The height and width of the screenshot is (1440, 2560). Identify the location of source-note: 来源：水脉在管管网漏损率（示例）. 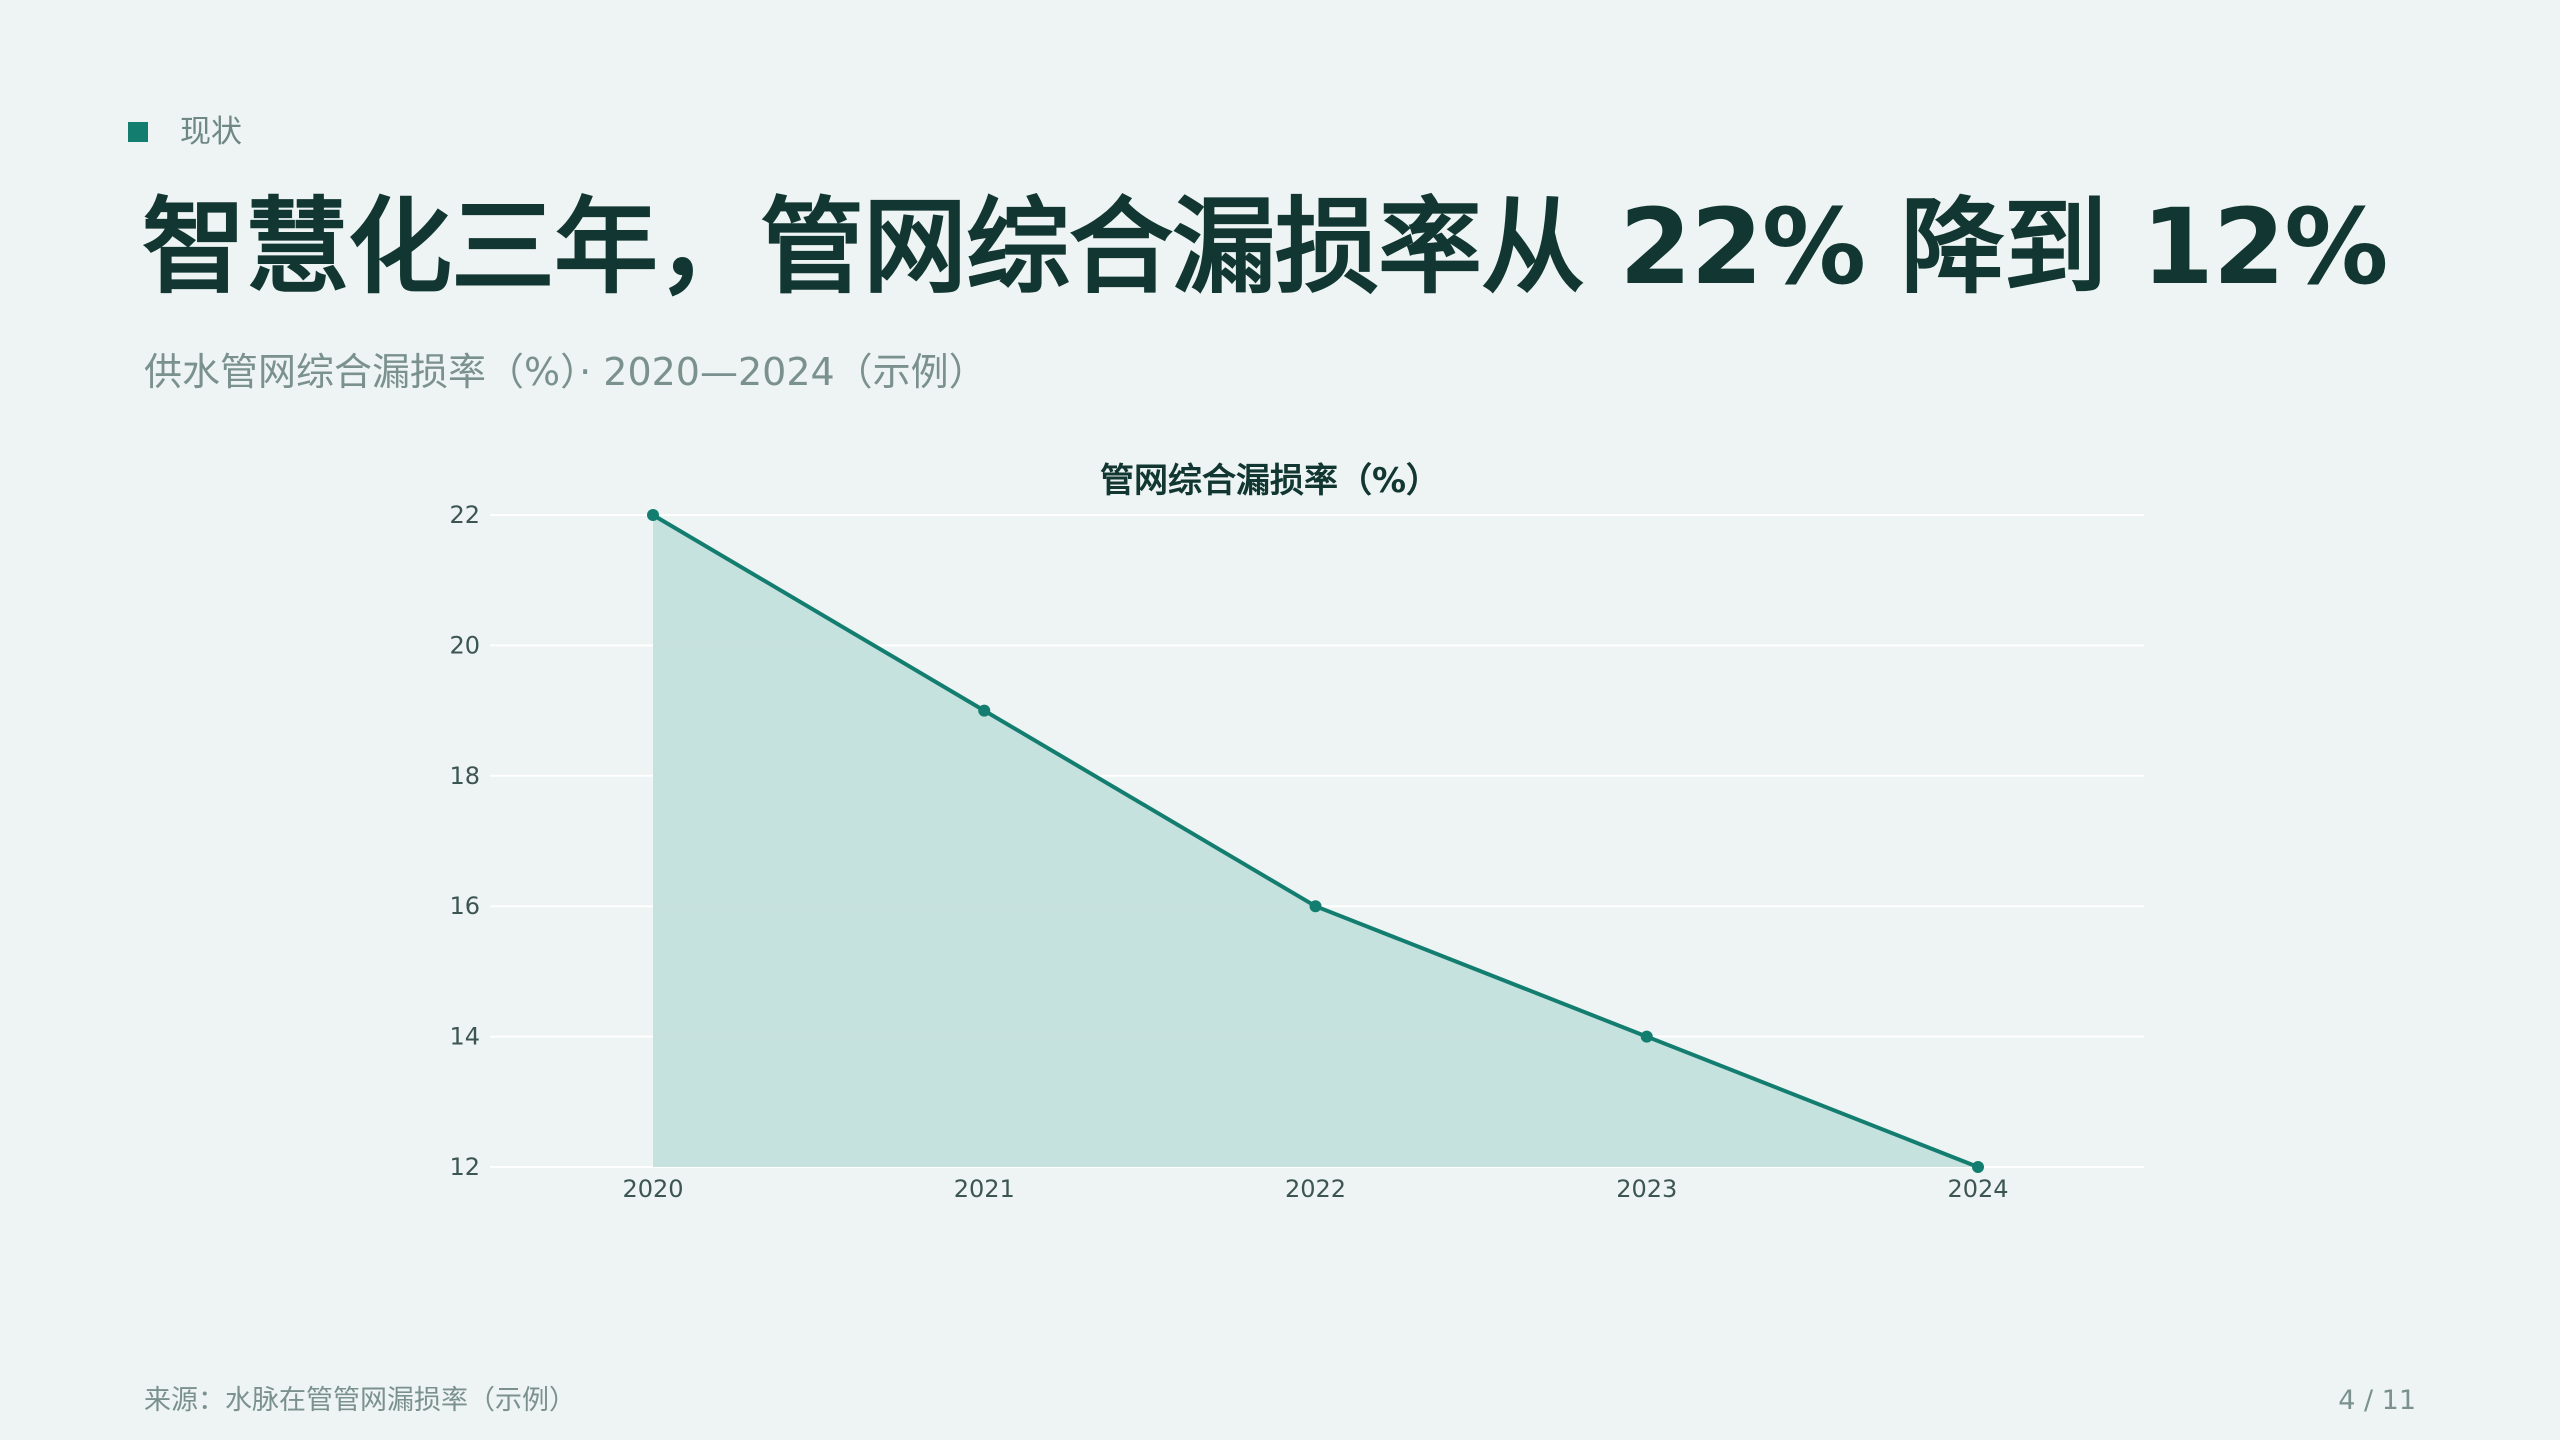
(360, 1400).